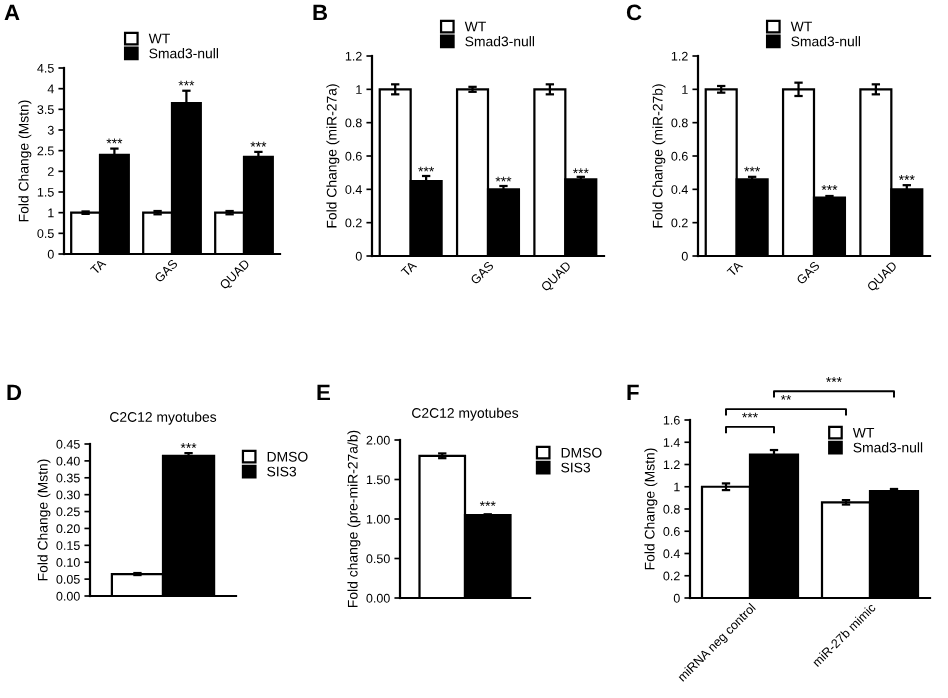 Image resolution: width=948 pixels, height=698 pixels. I want to click on text: B, so click(320, 12).